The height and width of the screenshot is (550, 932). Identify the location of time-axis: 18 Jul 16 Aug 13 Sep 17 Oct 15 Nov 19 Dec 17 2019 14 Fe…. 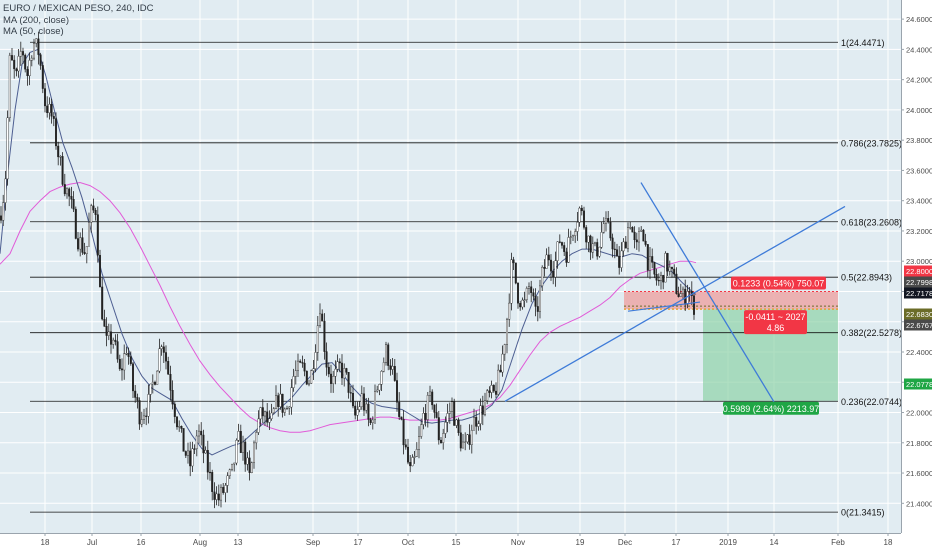
(450, 541).